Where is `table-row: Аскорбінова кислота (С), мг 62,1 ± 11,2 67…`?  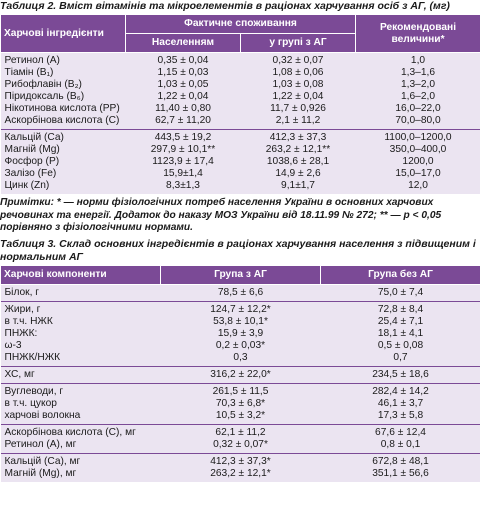
table-row: Аскорбінова кислота (С), мг 62,1 ± 11,2 67… is located at coordinates (240, 431).